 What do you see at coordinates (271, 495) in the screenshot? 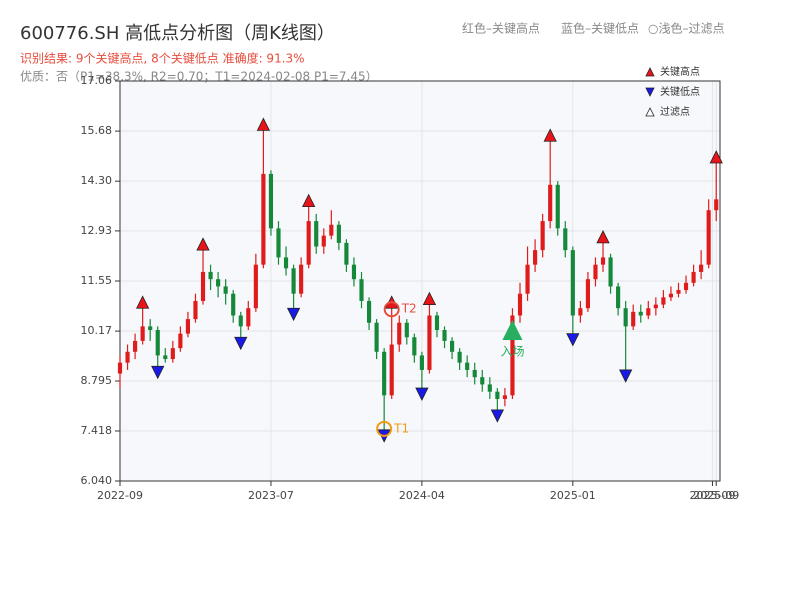
I see `x-tick-label: 2023-07` at bounding box center [271, 495].